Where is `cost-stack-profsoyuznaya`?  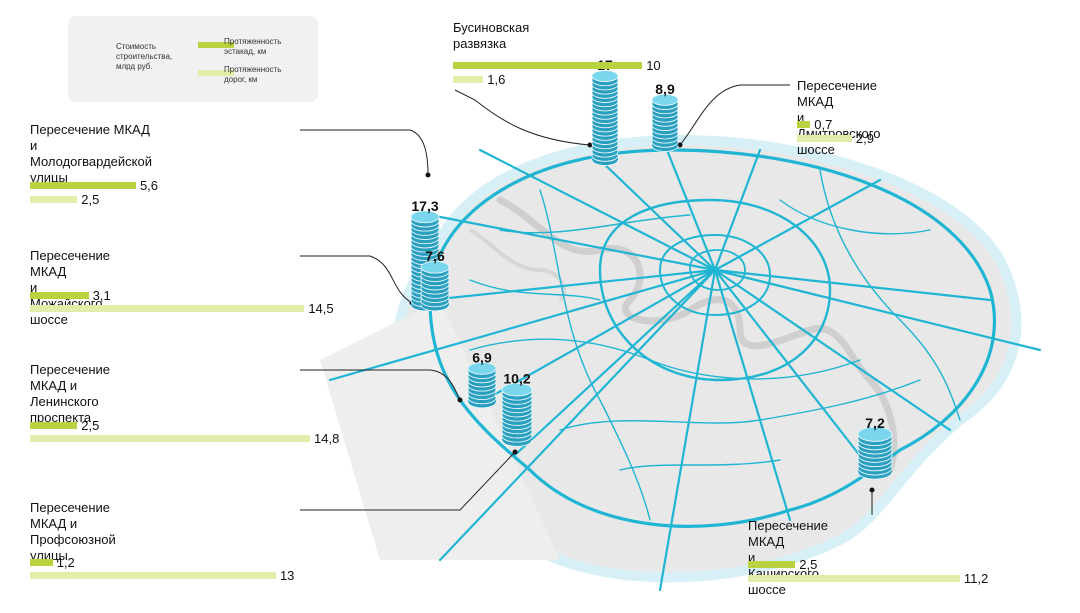 cost-stack-profsoyuznaya is located at coordinates (517, 414).